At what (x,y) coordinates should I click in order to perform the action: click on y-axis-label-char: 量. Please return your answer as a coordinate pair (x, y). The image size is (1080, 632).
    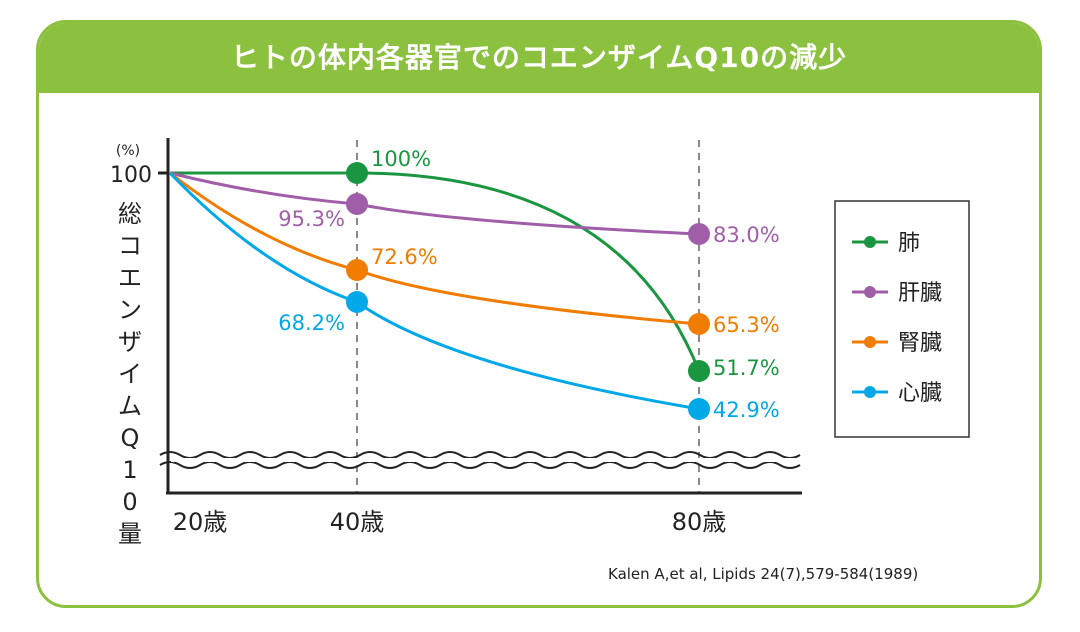
    Looking at the image, I should click on (130, 534).